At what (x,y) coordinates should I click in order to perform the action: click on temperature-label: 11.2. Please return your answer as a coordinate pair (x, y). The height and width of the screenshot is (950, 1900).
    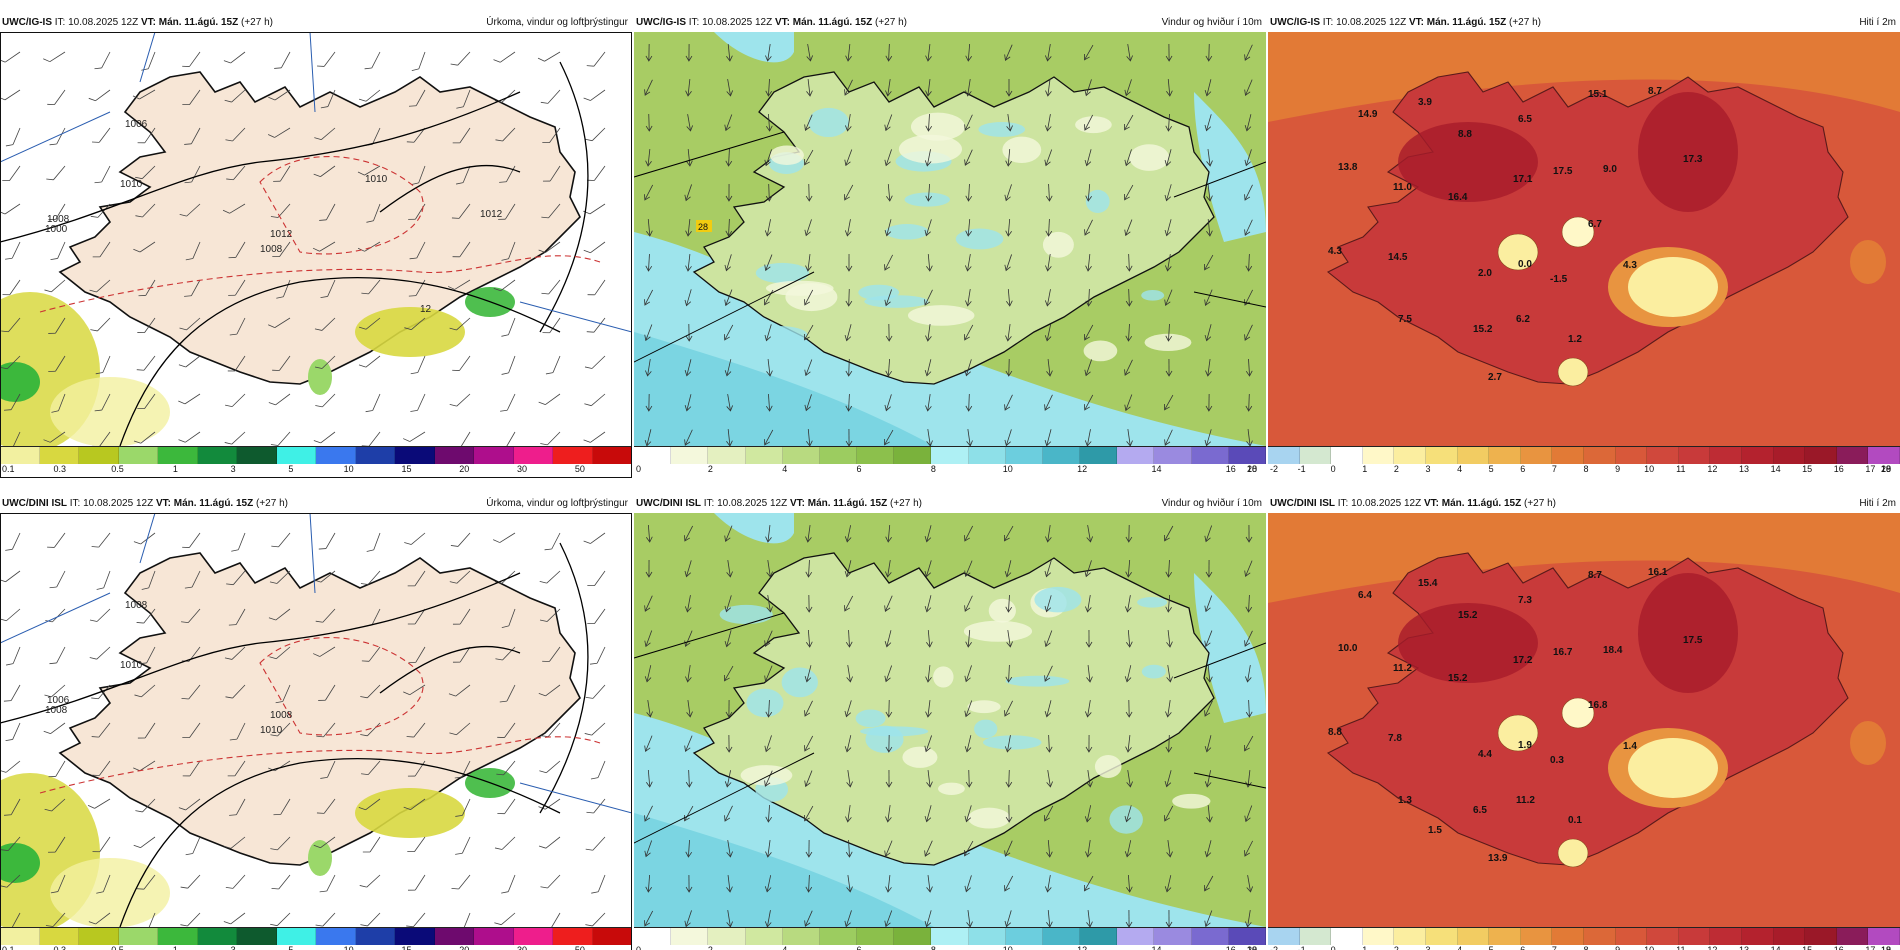
    Looking at the image, I should click on (1525, 800).